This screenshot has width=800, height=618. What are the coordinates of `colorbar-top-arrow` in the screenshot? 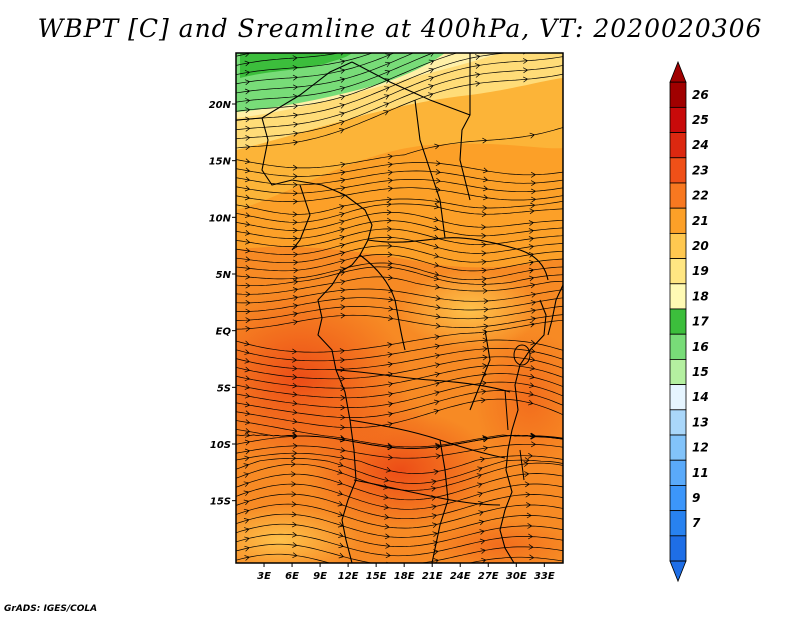 It's located at (678, 71).